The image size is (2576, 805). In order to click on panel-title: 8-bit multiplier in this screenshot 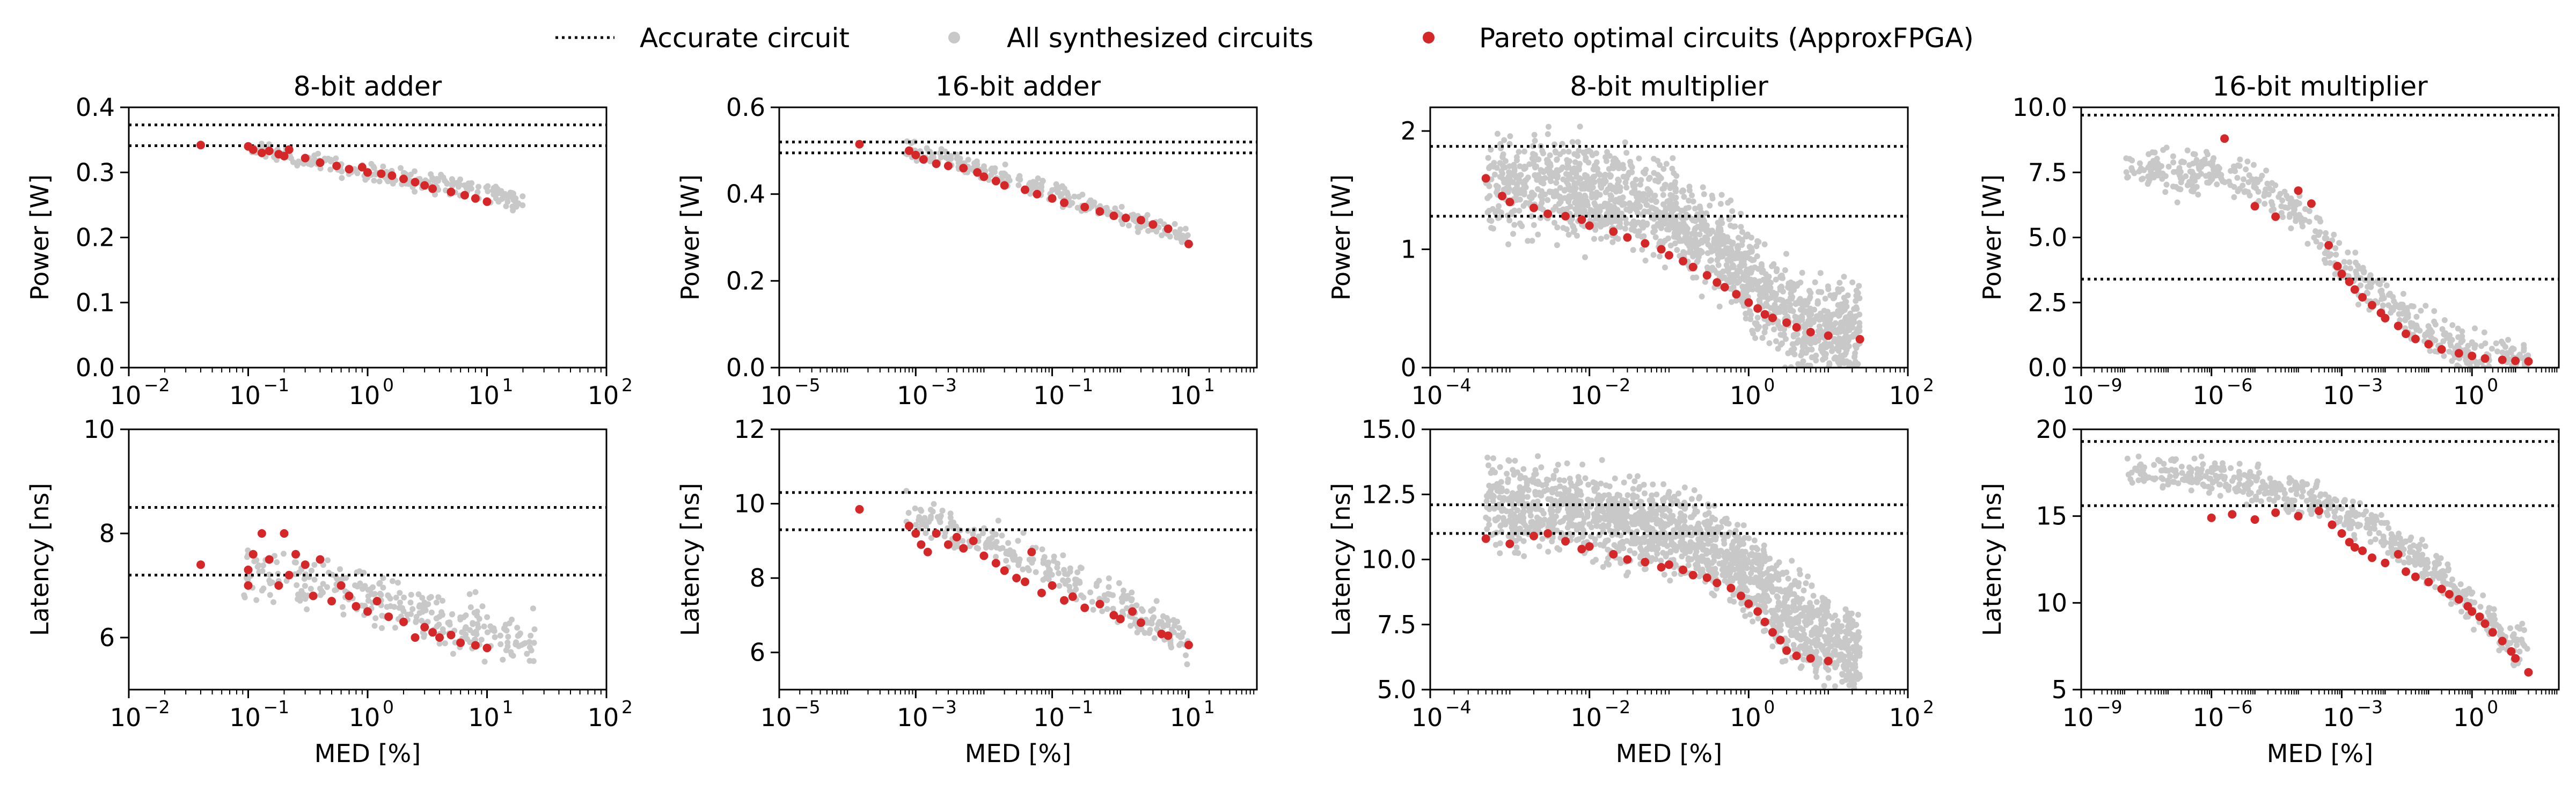, I will do `click(1669, 86)`.